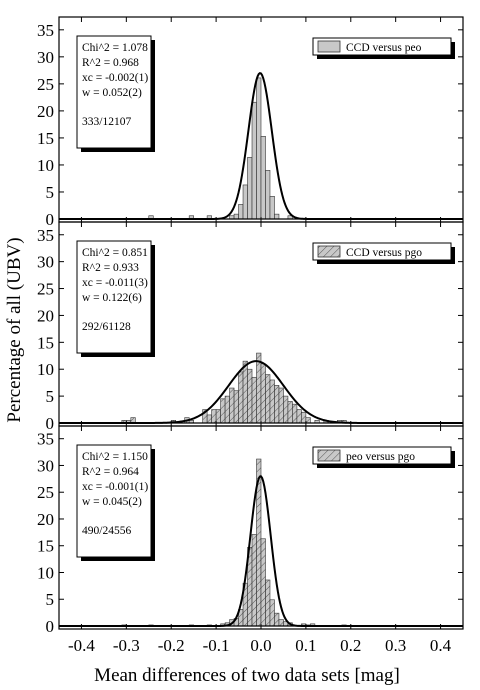  What do you see at coordinates (106, 122) in the screenshot?
I see `count-text: 333/12107` at bounding box center [106, 122].